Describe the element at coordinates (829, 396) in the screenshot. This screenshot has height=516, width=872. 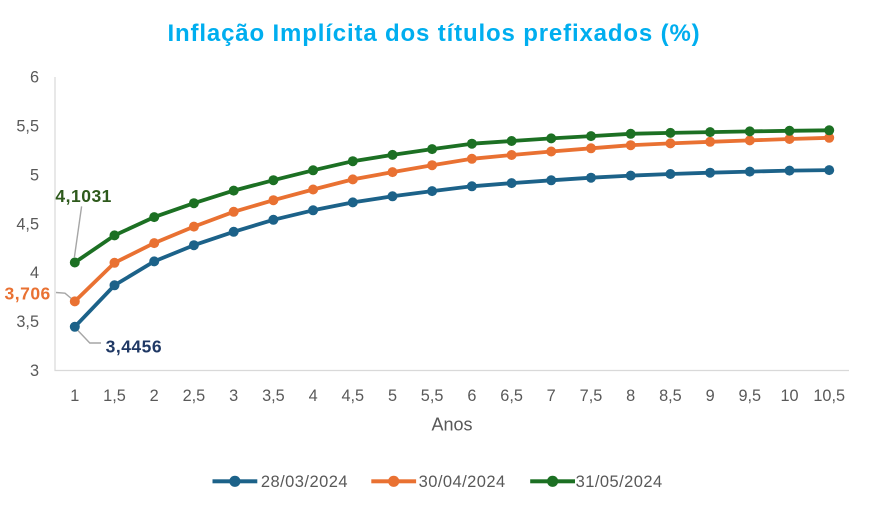
I see `svg-text: 10,5` at that location.